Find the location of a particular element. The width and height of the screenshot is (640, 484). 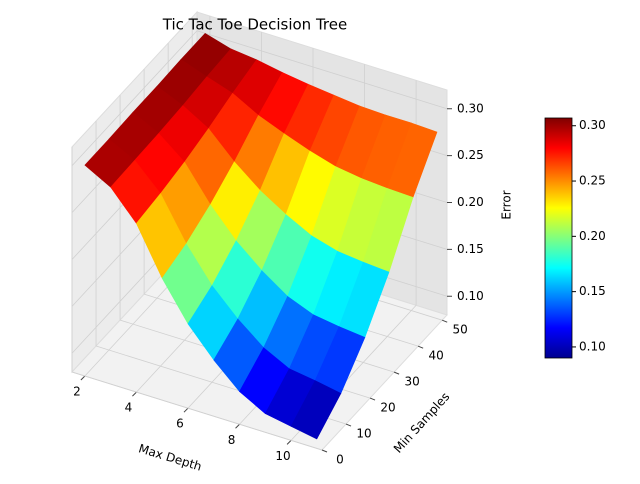

x-tick-label: 4 is located at coordinates (129, 408).